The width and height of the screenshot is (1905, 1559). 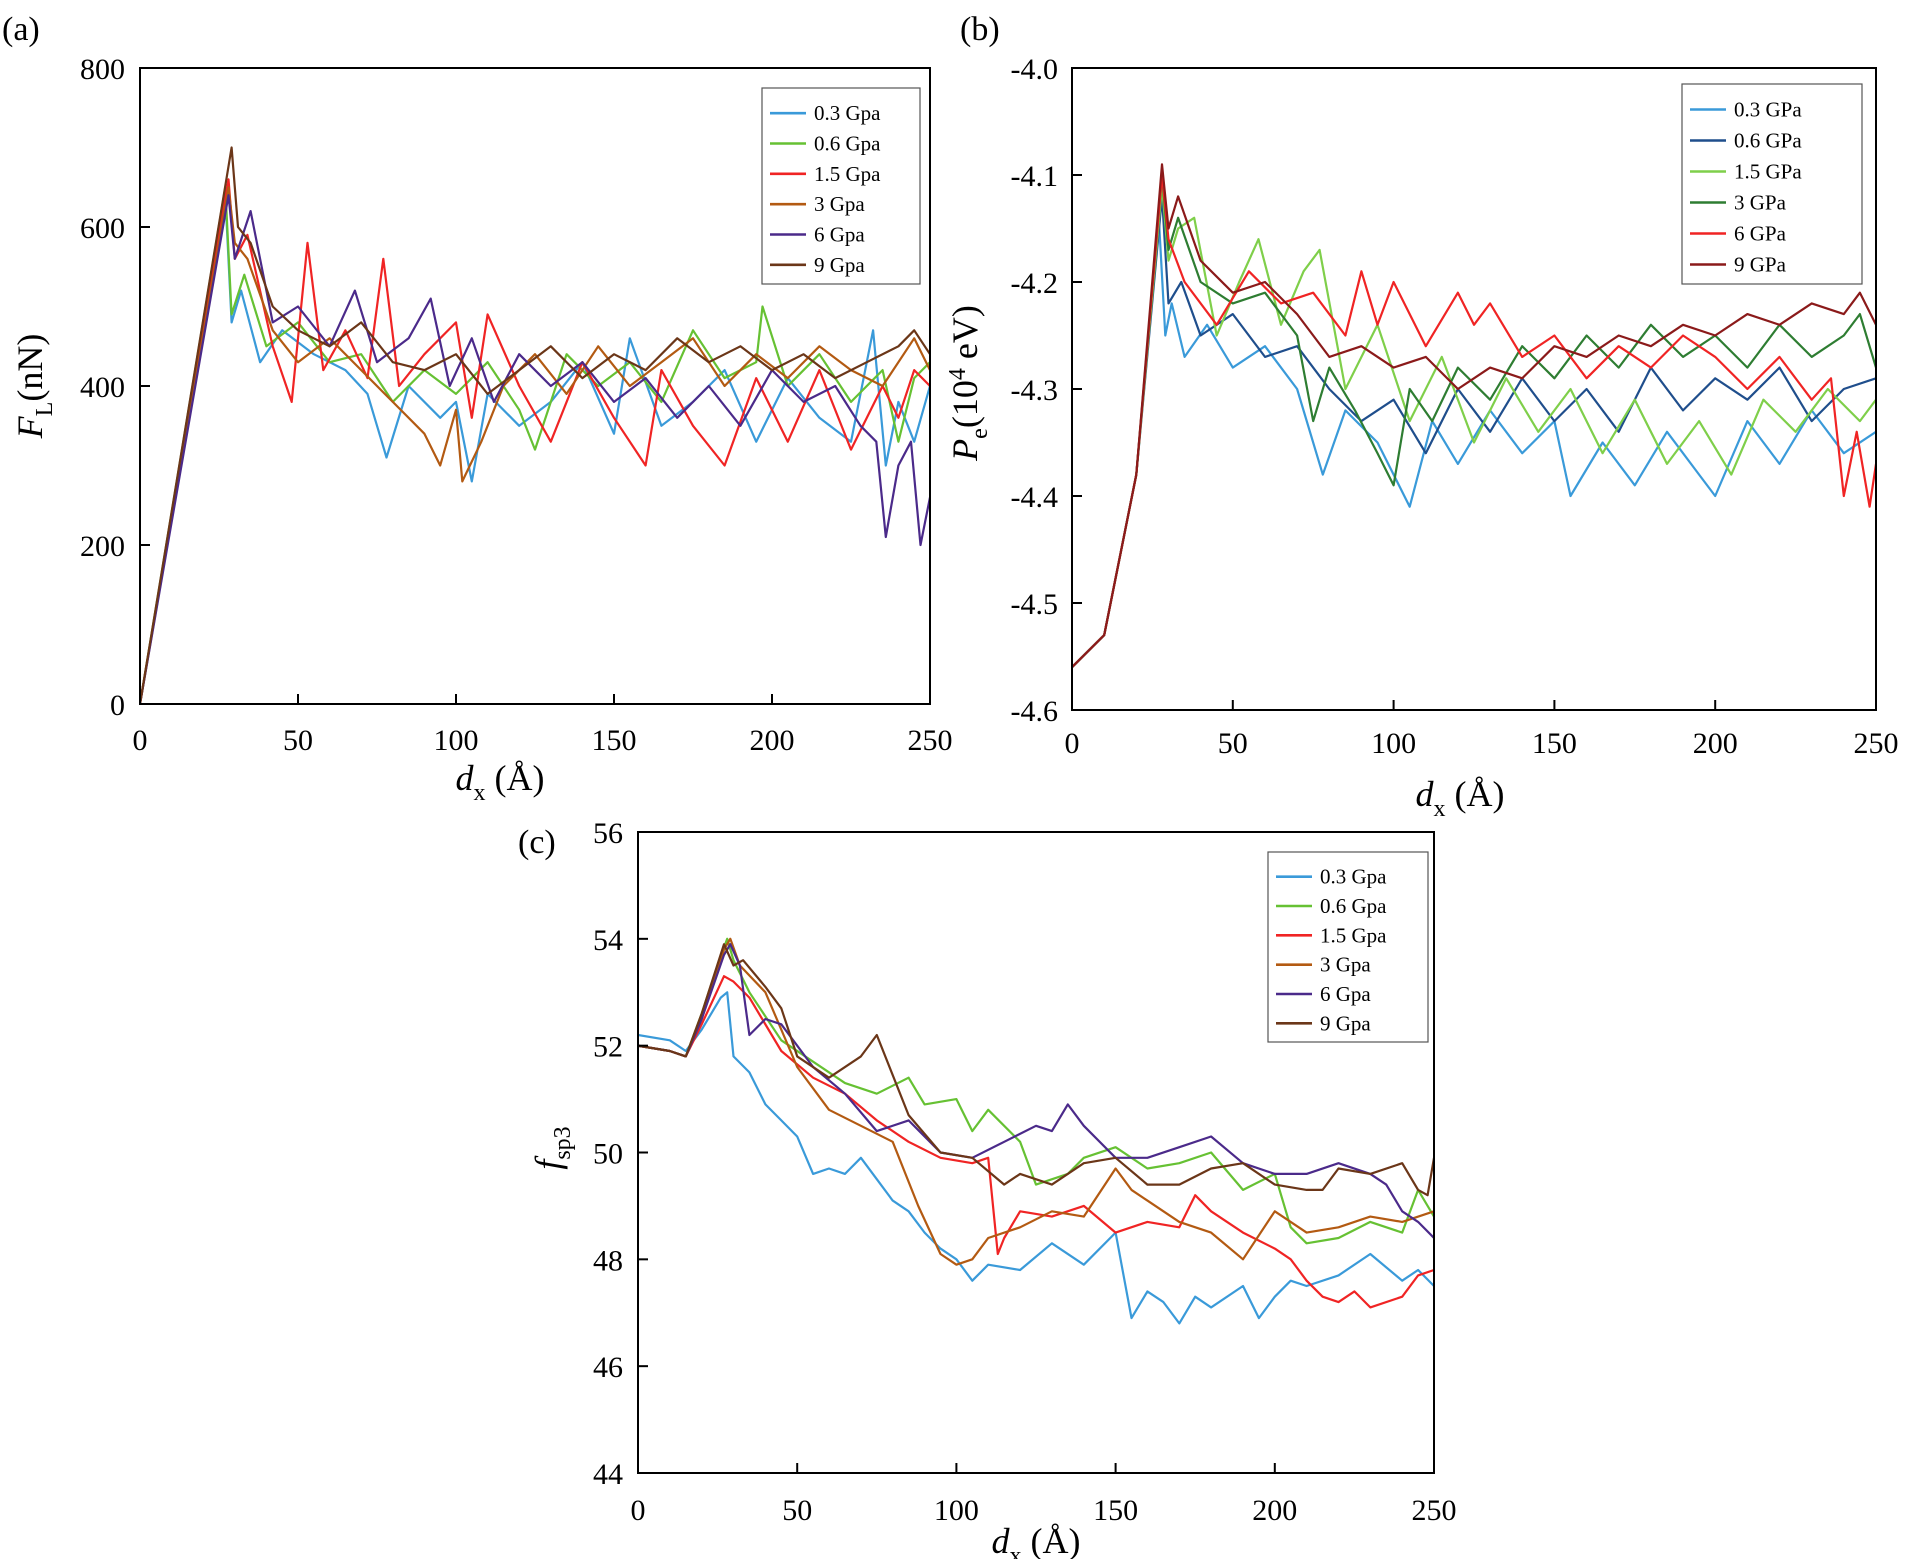 I want to click on y-axis-title: FL(nN), so click(x=34, y=387).